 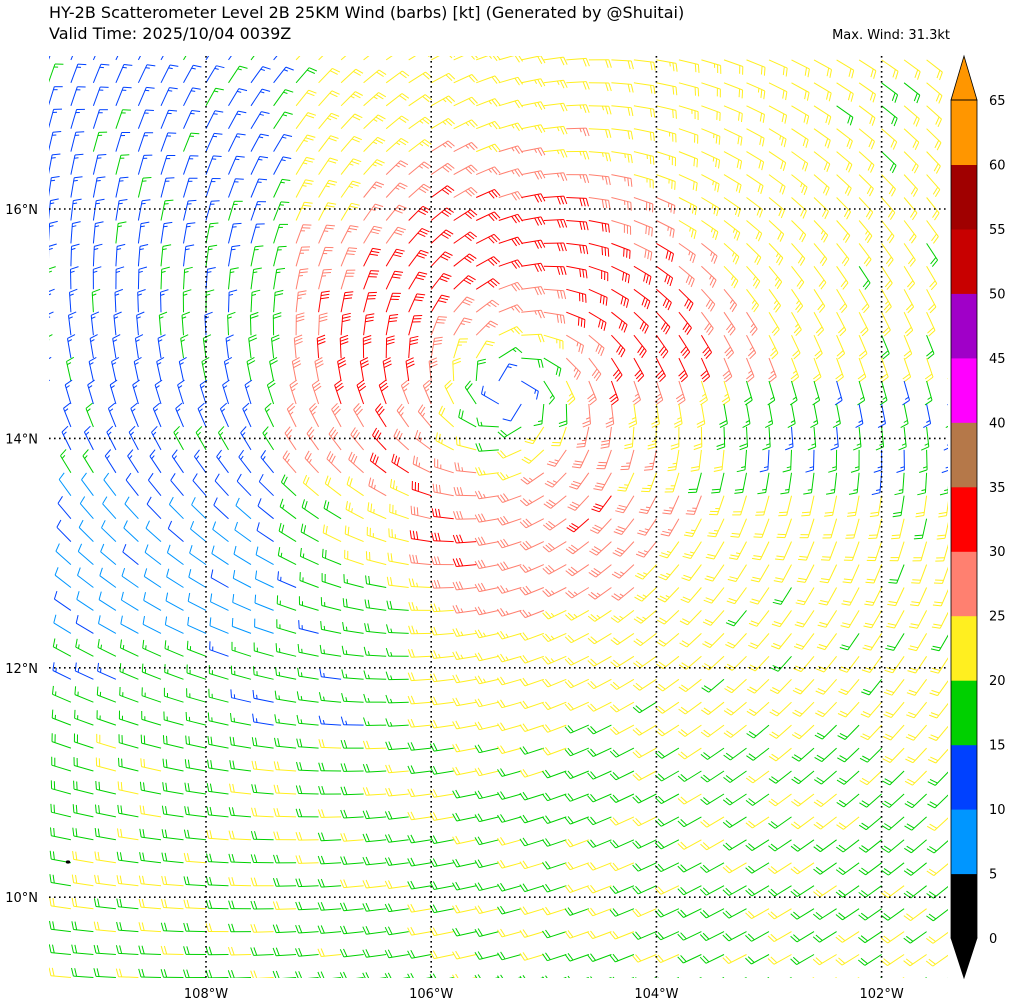 What do you see at coordinates (997, 810) in the screenshot?
I see `colorbar-tick-label: 10` at bounding box center [997, 810].